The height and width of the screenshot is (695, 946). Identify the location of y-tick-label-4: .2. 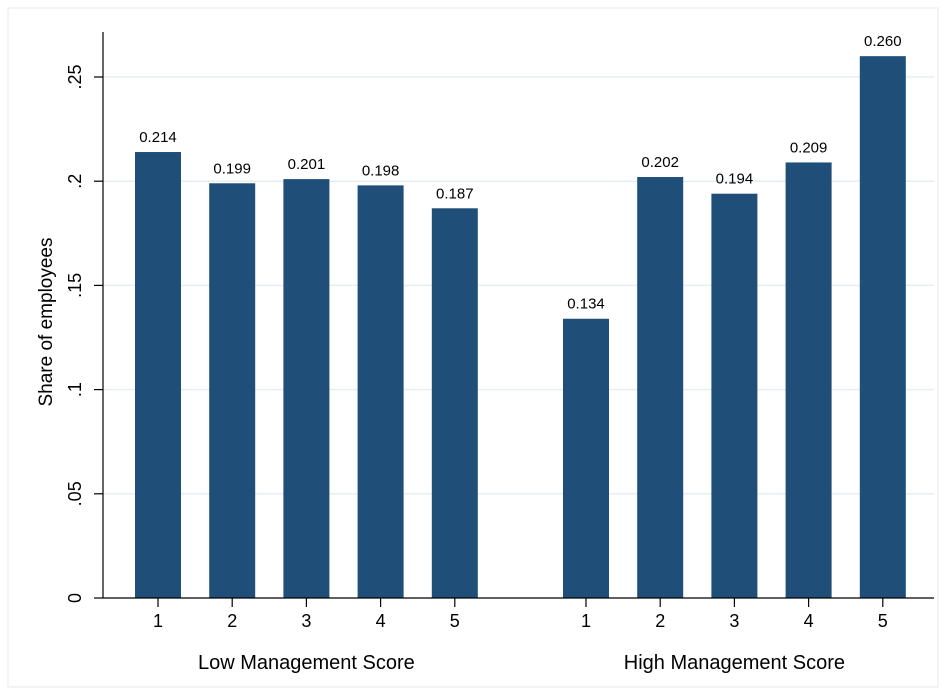
(75, 181).